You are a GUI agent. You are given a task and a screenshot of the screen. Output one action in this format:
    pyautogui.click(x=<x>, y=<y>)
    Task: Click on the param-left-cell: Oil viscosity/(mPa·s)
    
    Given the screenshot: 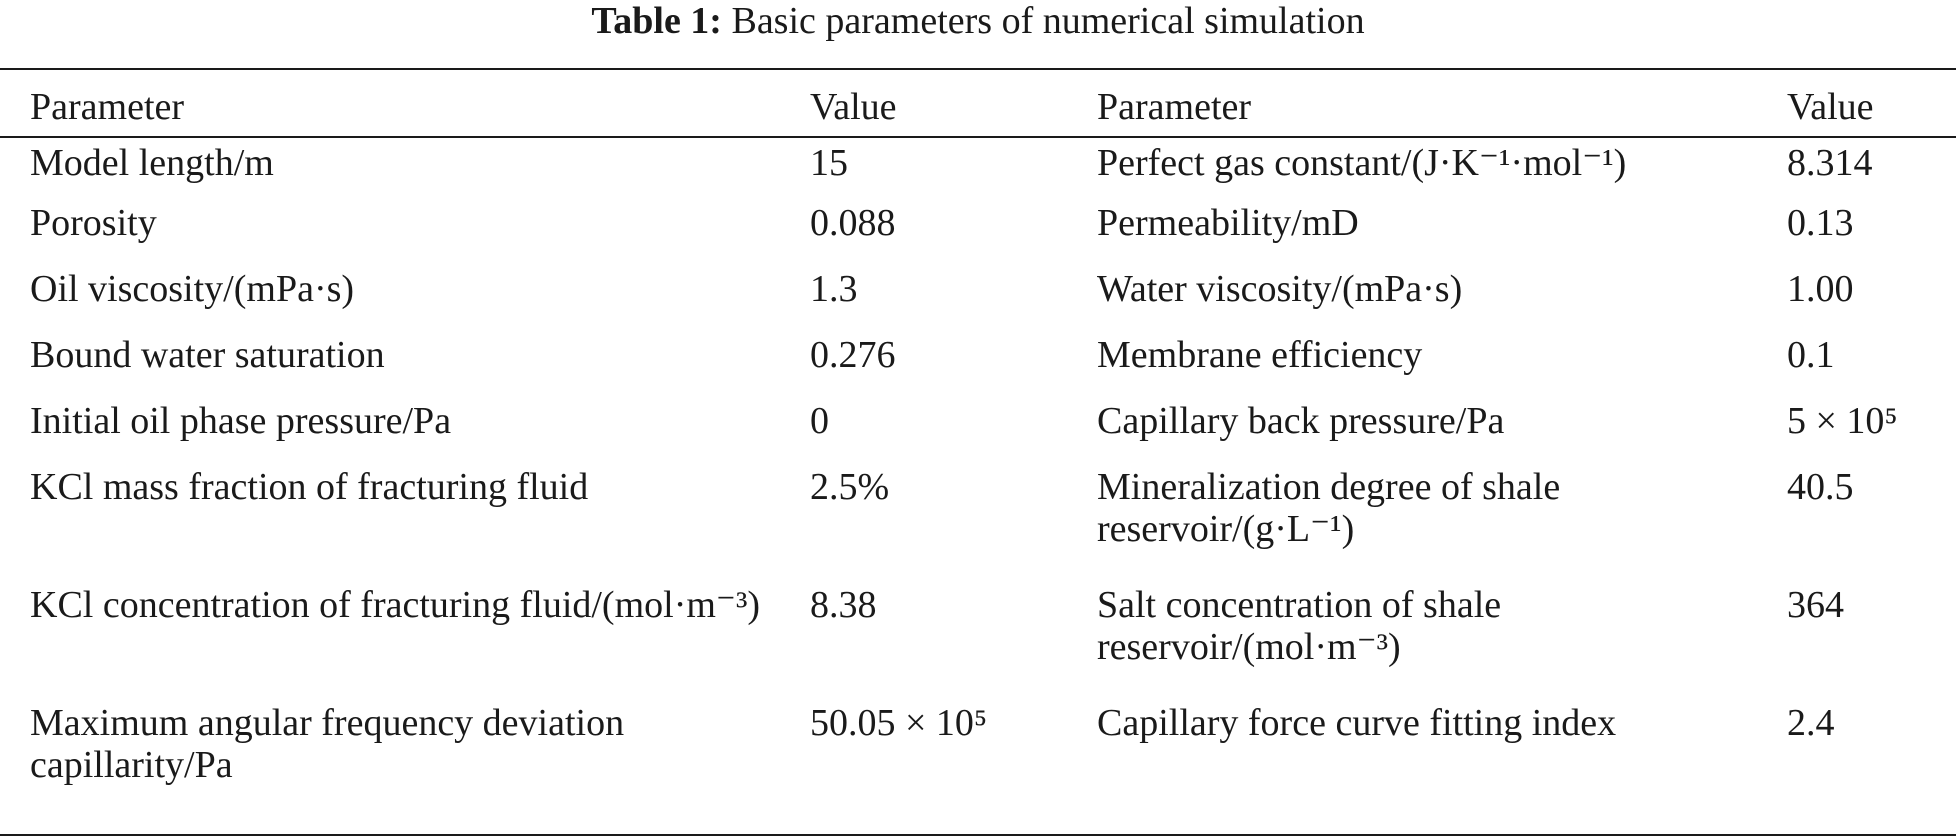 What is the action you would take?
    pyautogui.click(x=192, y=289)
    